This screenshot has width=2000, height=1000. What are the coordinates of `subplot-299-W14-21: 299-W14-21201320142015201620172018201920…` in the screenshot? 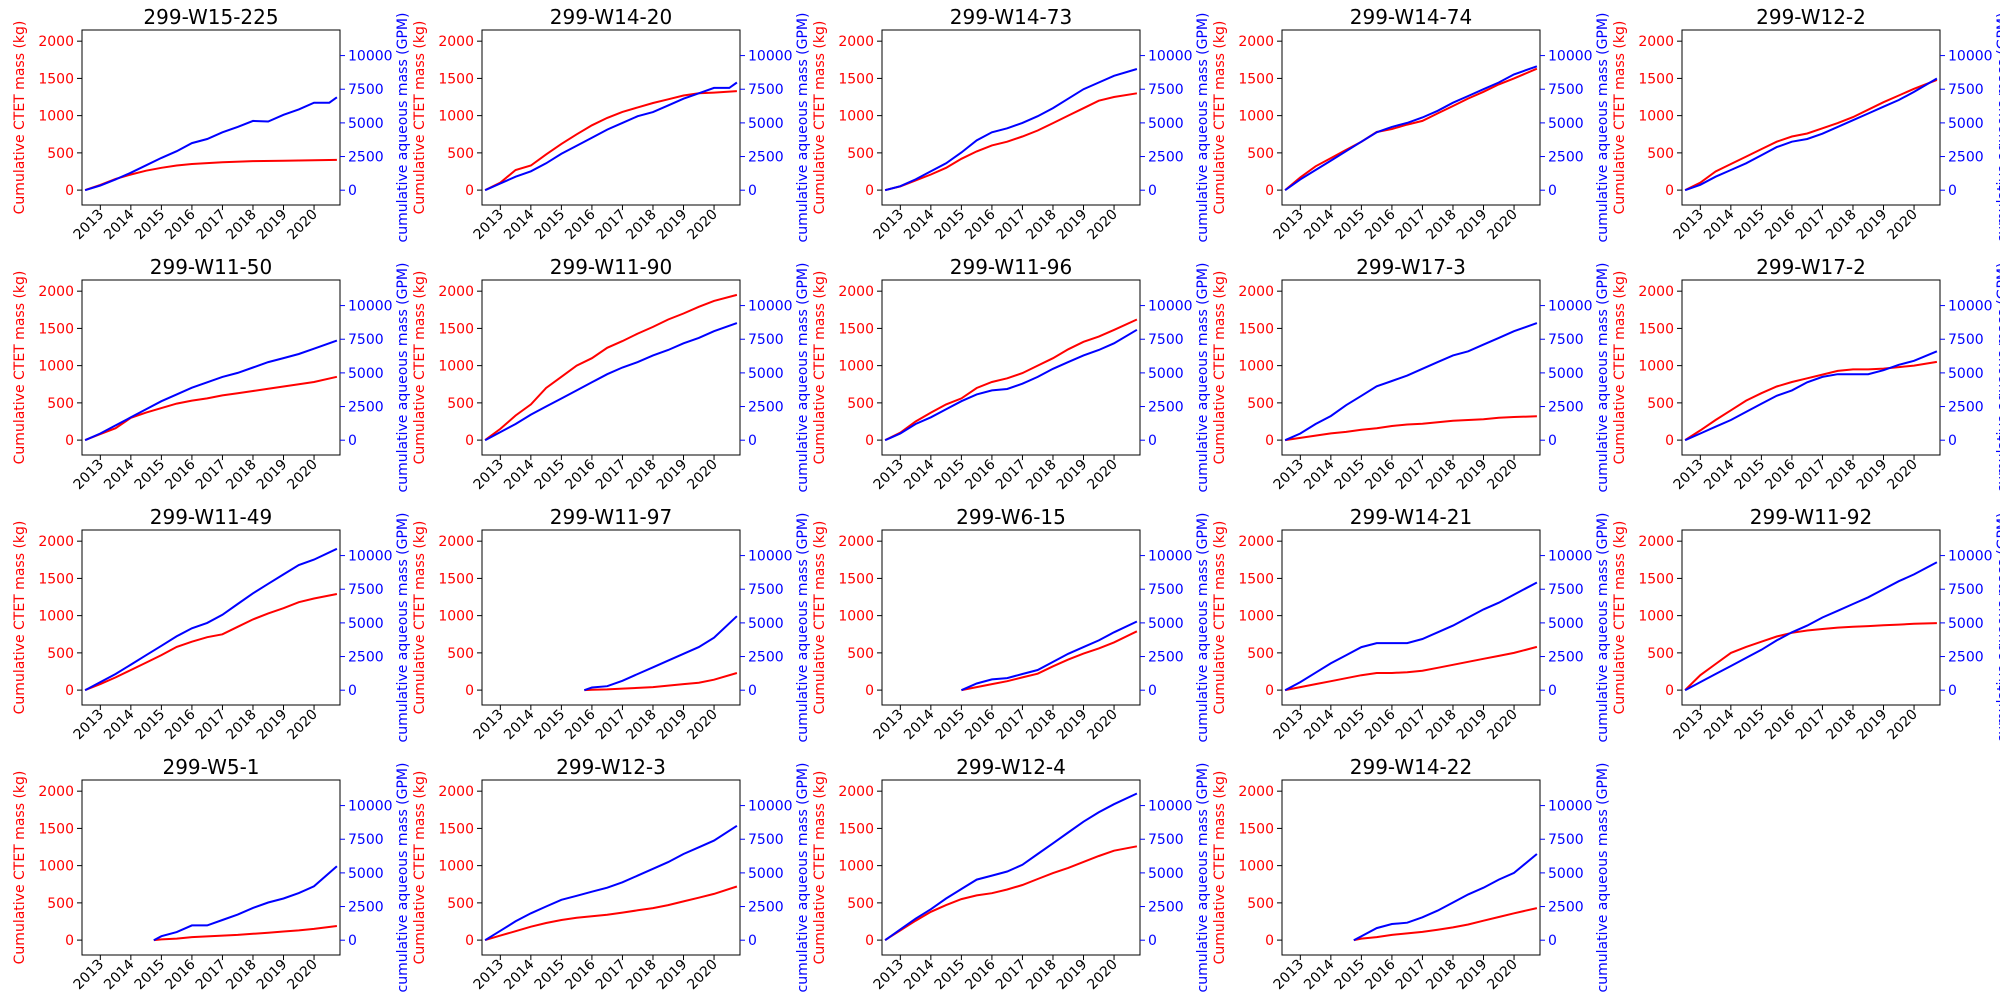 It's located at (1411, 624).